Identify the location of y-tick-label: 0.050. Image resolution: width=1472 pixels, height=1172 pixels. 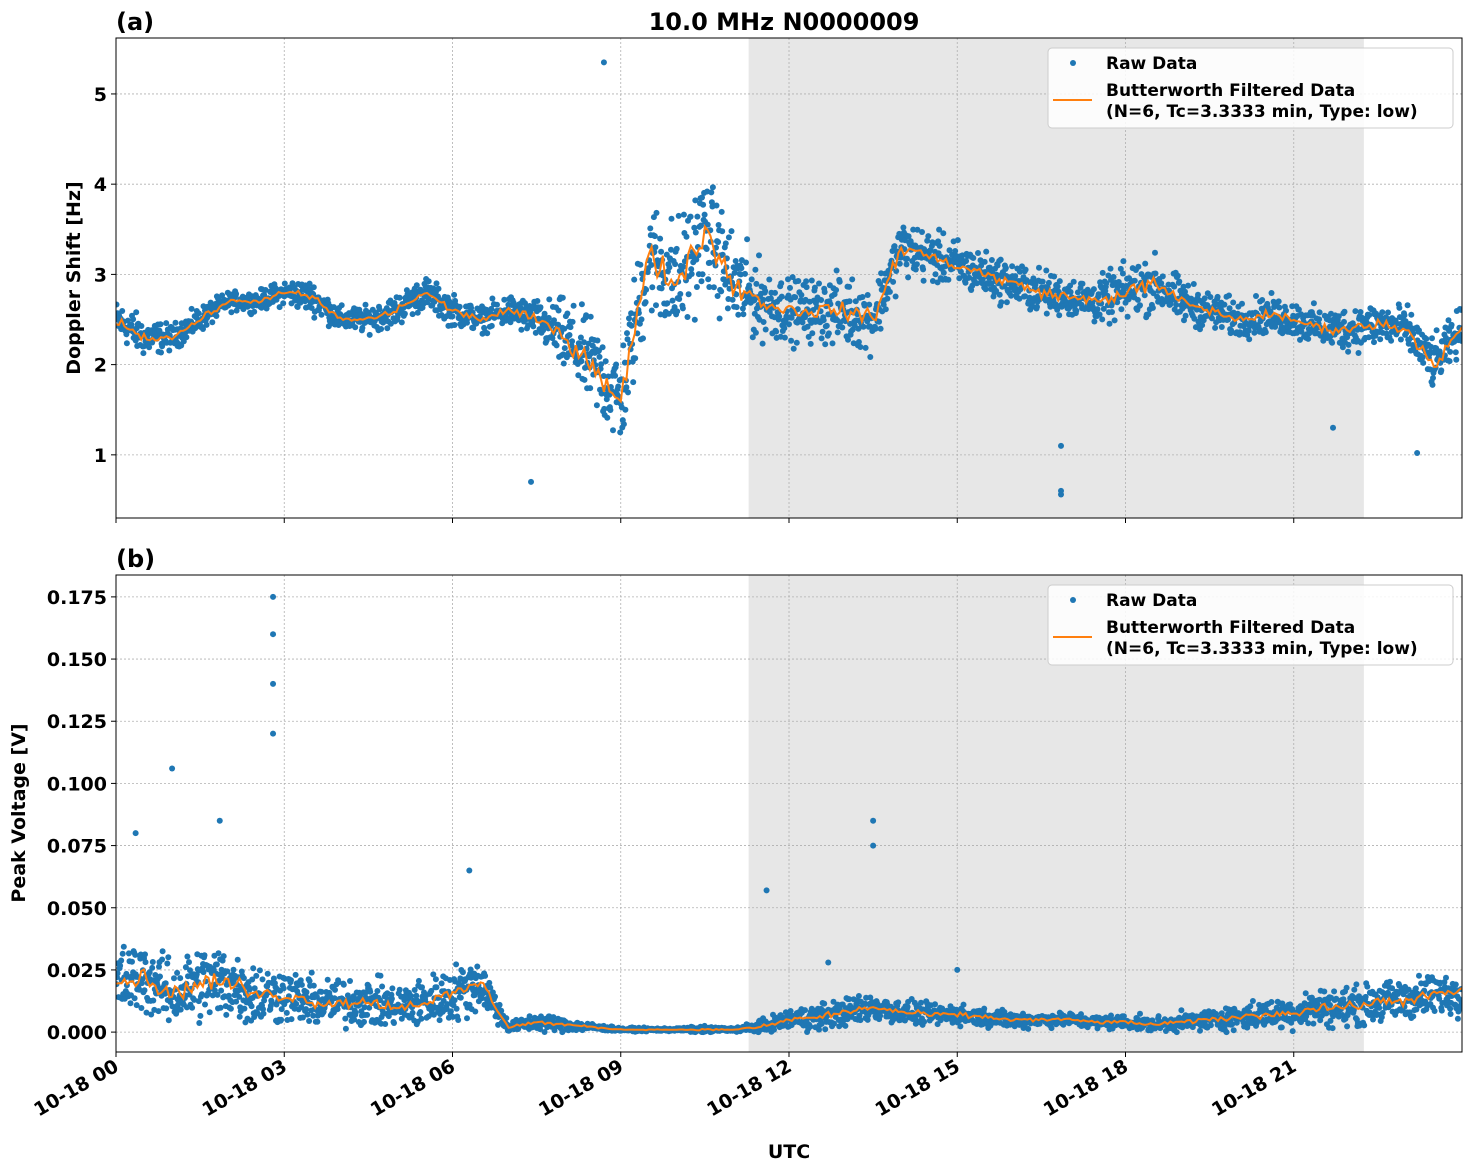
(77, 909).